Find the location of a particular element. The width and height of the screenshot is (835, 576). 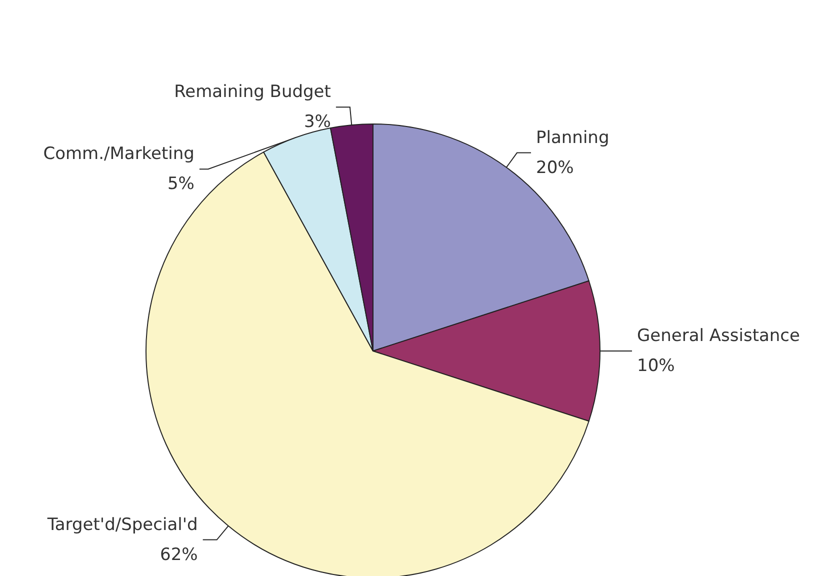

slice-label: Comm./Marketing is located at coordinates (118, 154).